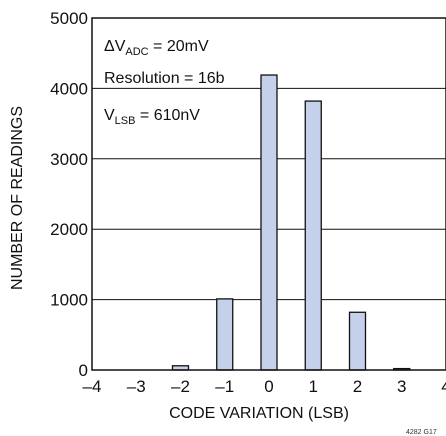  What do you see at coordinates (268, 386) in the screenshot?
I see `x-tick-label: 0` at bounding box center [268, 386].